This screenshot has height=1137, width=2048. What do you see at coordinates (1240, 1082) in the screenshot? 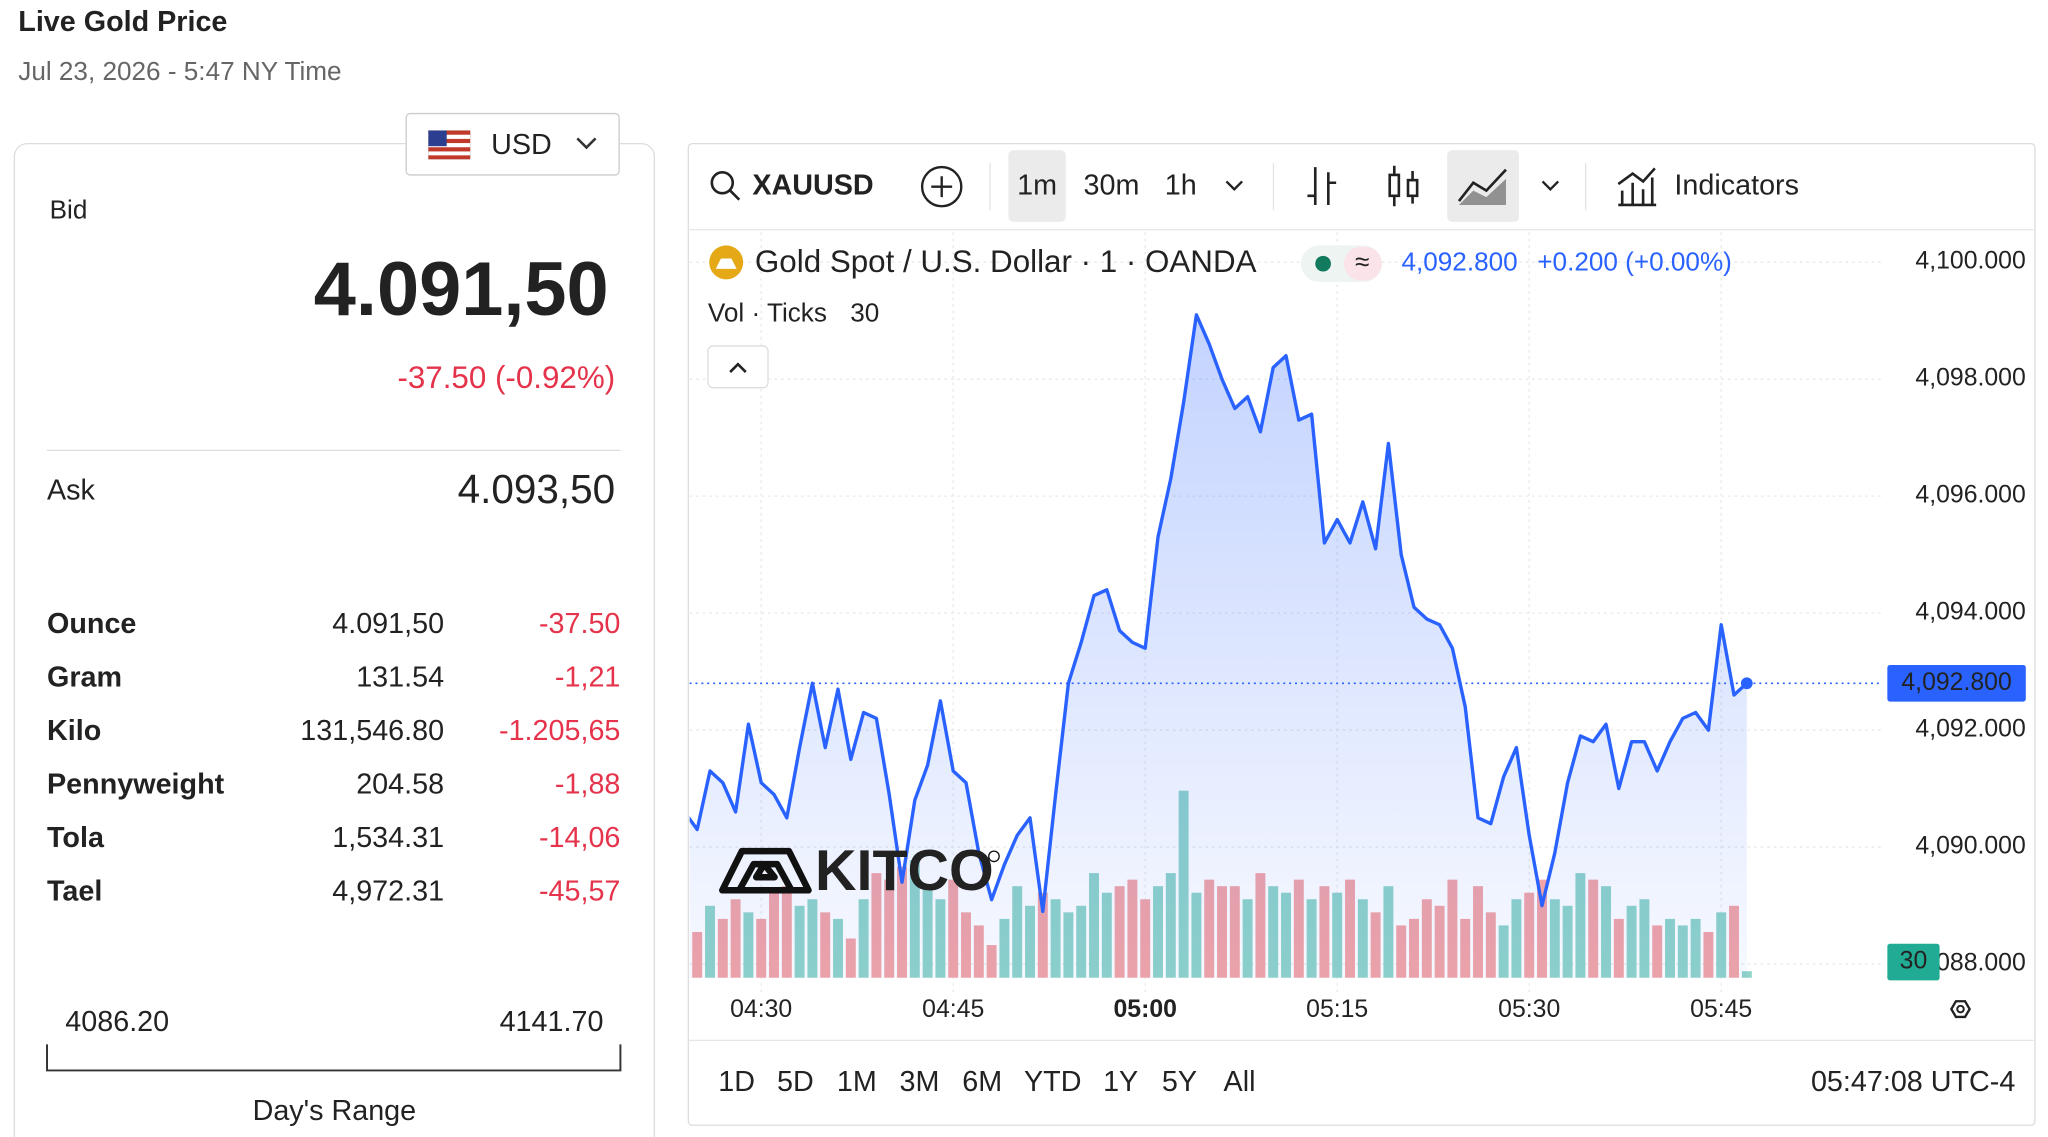
I see `range-tab: All` at bounding box center [1240, 1082].